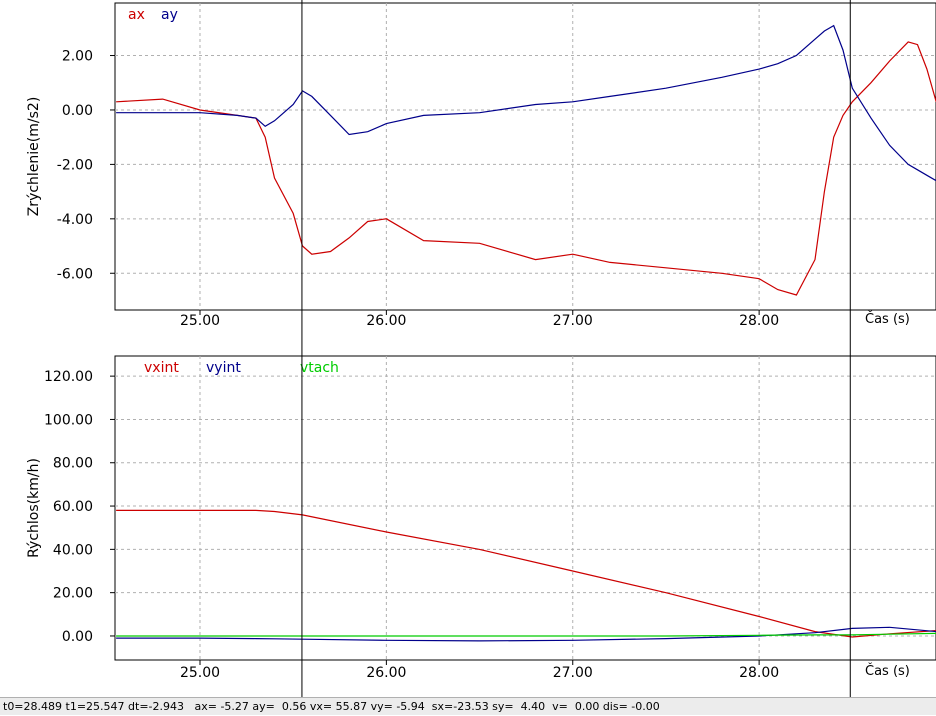  I want to click on y-tick-label: 2.00, so click(77, 57).